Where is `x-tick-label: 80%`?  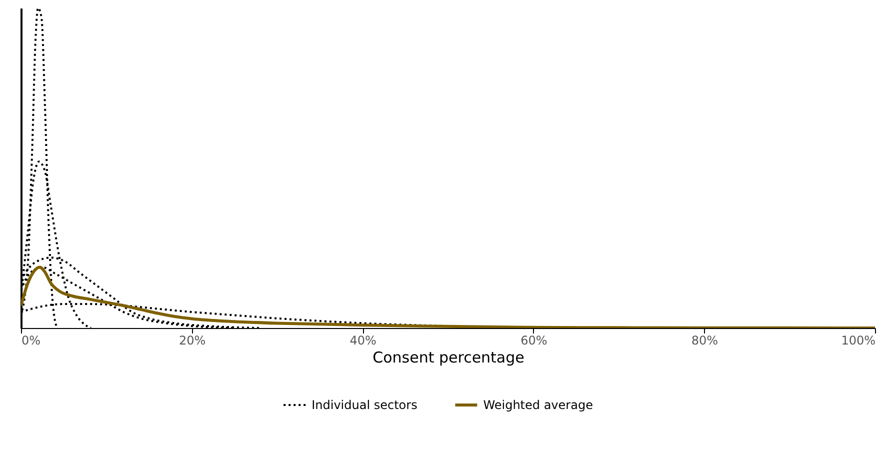
x-tick-label: 80% is located at coordinates (704, 341).